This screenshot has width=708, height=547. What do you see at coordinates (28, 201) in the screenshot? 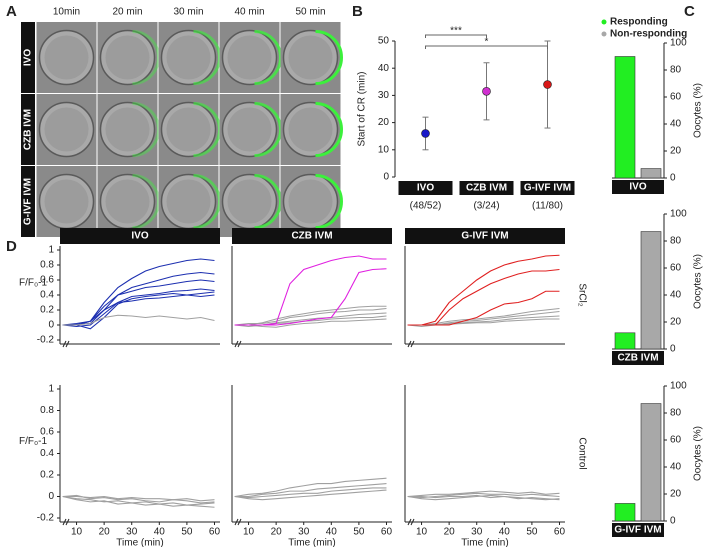
I see `row-header: G-IVF IVM` at bounding box center [28, 201].